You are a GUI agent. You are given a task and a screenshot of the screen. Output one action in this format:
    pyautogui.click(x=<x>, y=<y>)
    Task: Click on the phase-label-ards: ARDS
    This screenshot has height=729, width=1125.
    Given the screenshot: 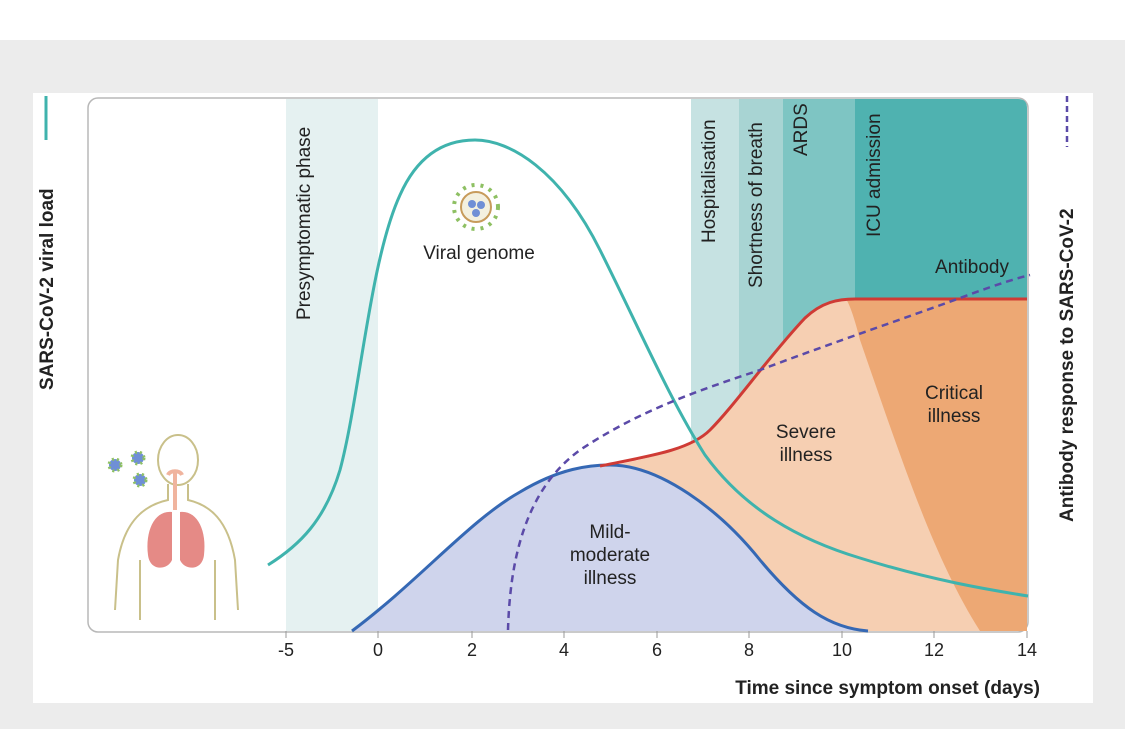 What is the action you would take?
    pyautogui.click(x=801, y=129)
    